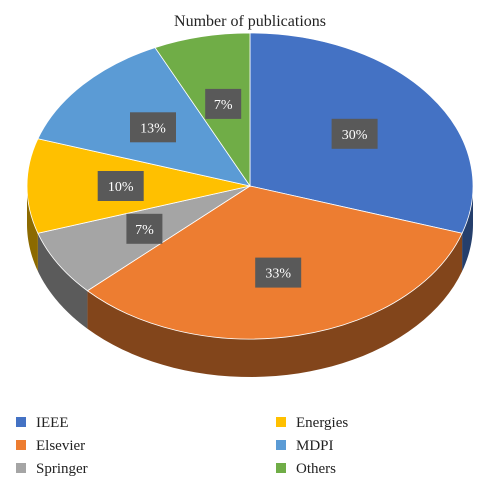 The height and width of the screenshot is (496, 500). I want to click on pie-side-ieee, so click(467, 229).